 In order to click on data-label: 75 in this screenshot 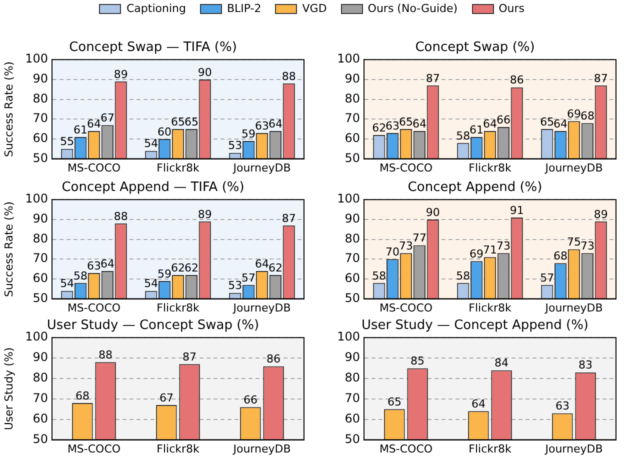, I will do `click(574, 242)`.